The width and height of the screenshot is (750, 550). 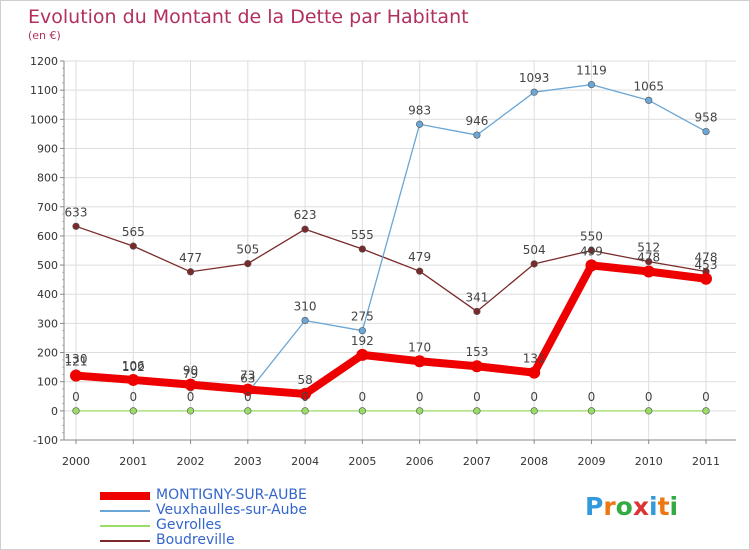 What do you see at coordinates (47, 294) in the screenshot?
I see `y-tick-label: 400` at bounding box center [47, 294].